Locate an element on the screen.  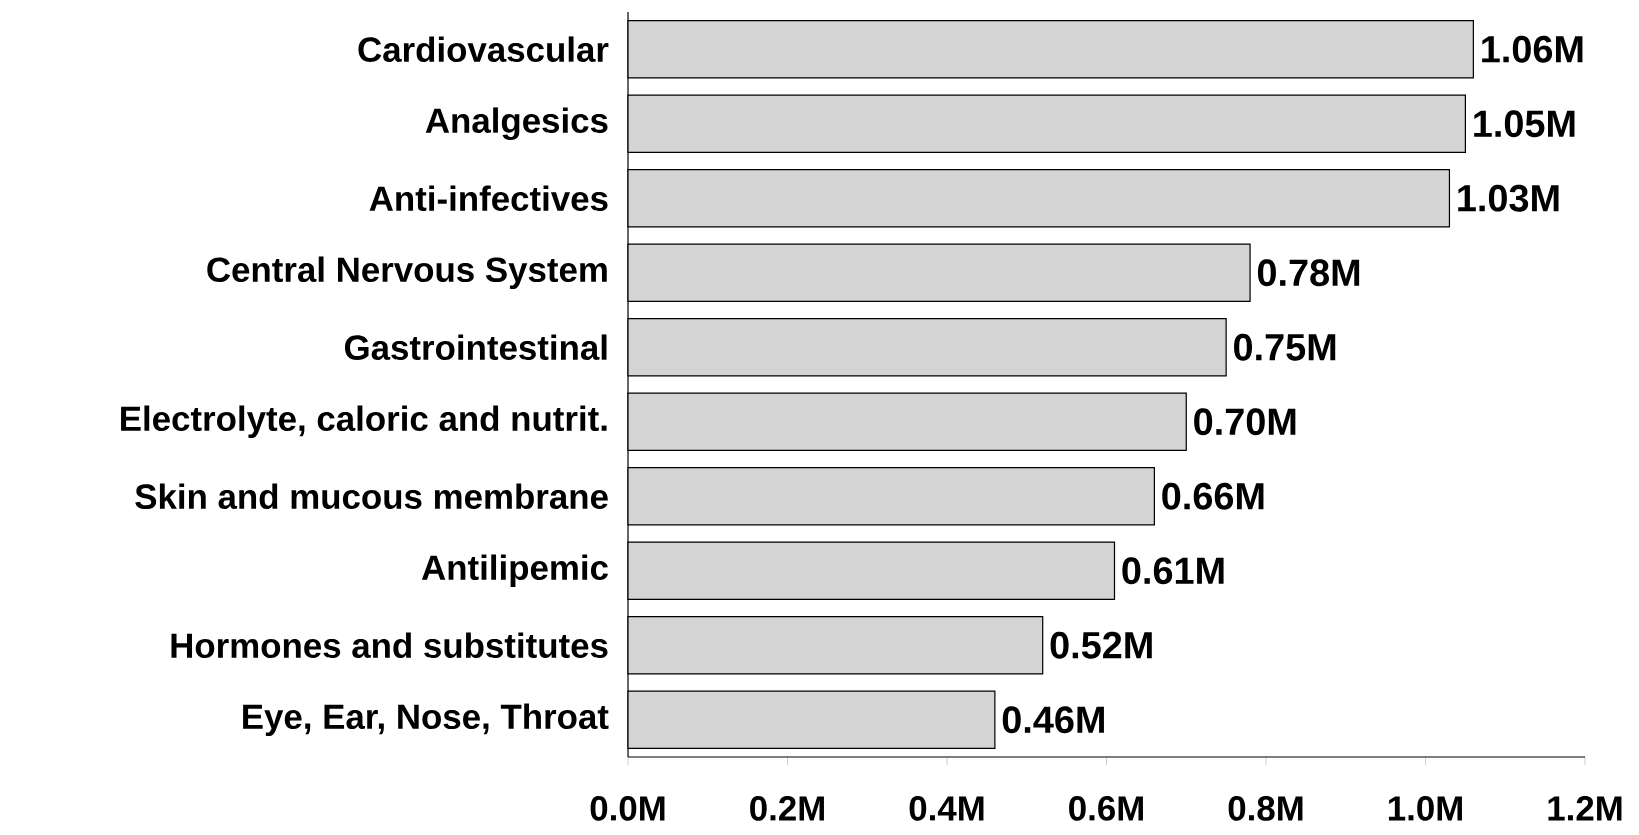
x-tick-label: 0.8M is located at coordinates (1265, 808).